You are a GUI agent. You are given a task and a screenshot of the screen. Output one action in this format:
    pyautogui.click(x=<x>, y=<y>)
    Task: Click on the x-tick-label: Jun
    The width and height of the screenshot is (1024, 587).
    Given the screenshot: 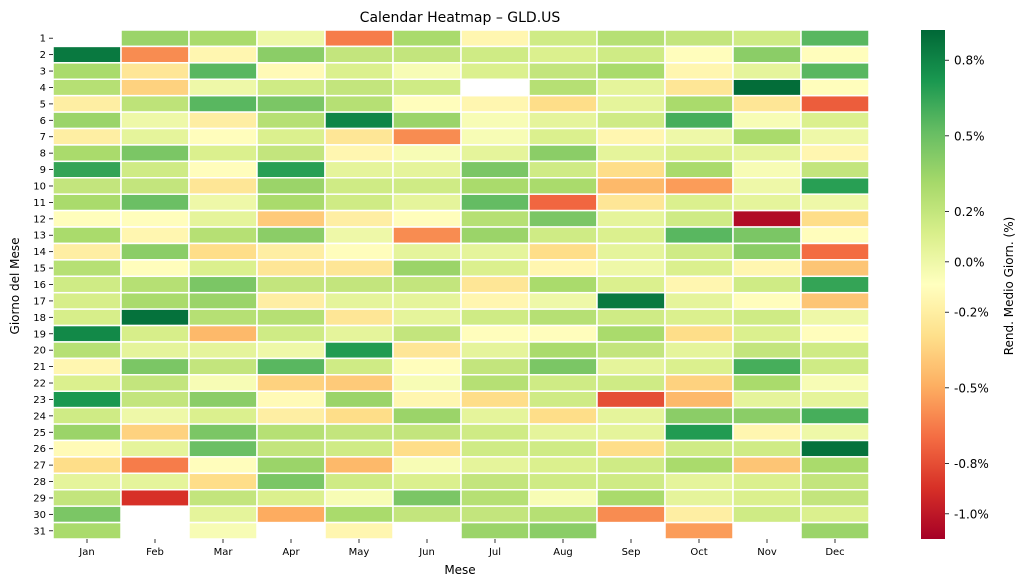 What is the action you would take?
    pyautogui.click(x=426, y=552)
    